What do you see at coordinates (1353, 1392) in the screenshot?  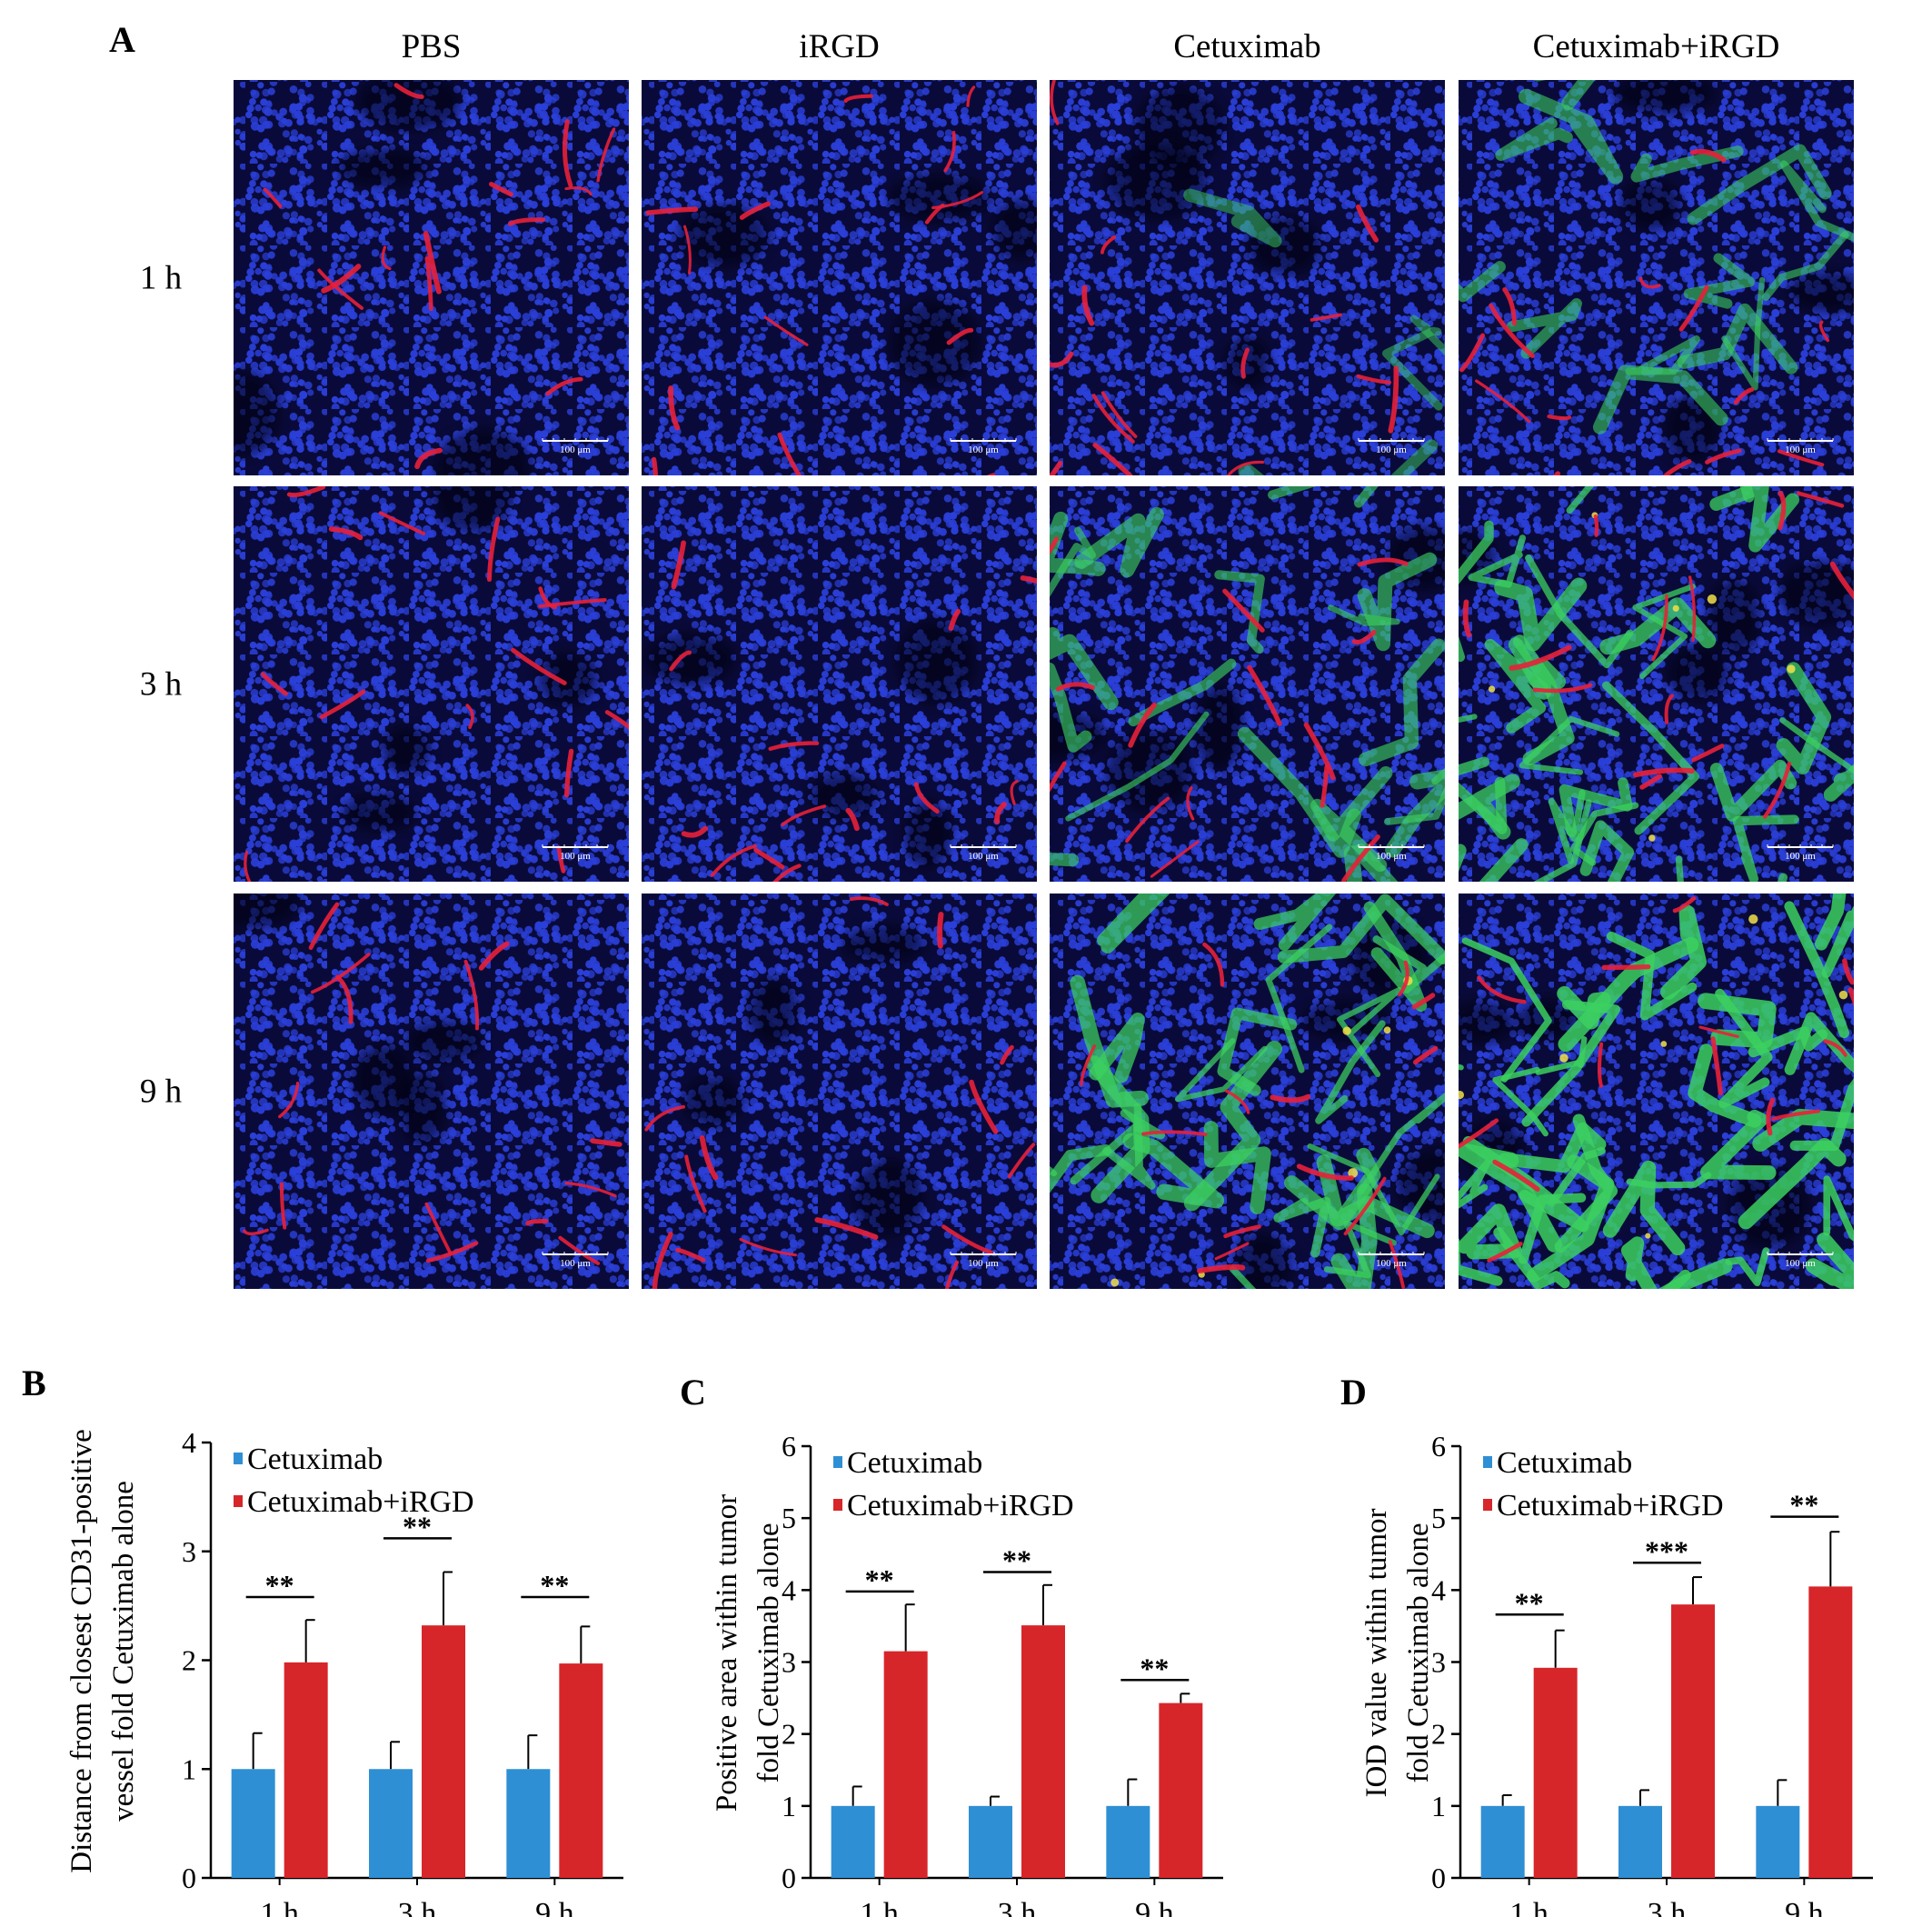 I see `panel-letter: D` at bounding box center [1353, 1392].